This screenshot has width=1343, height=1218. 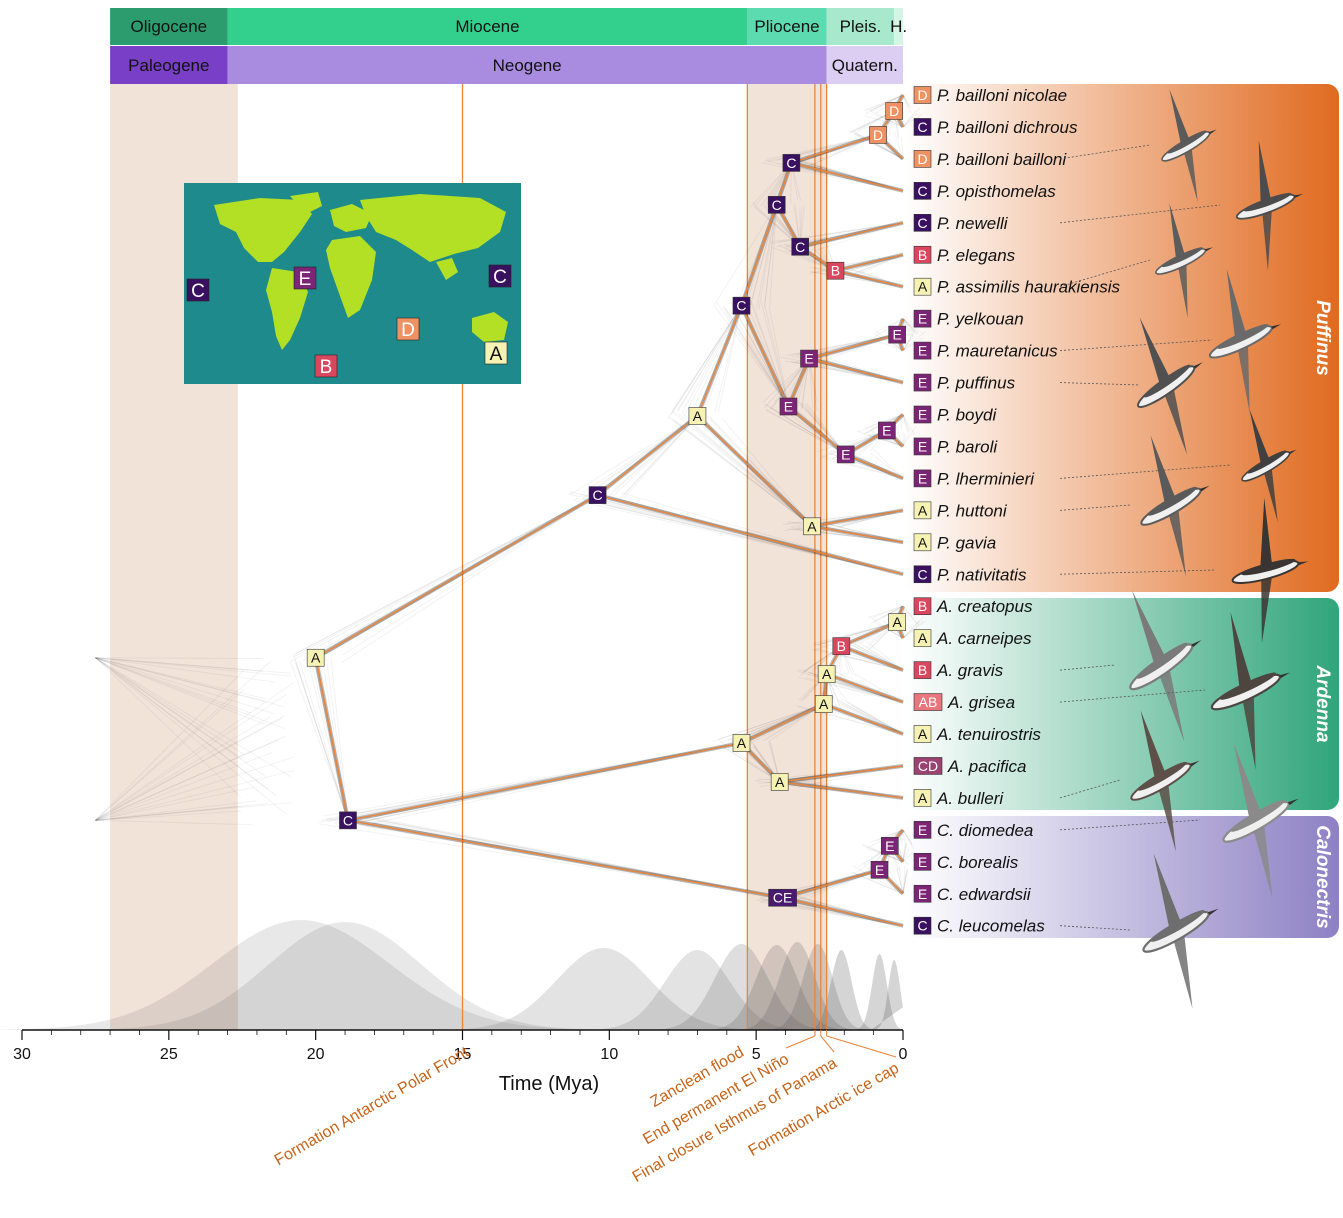 What do you see at coordinates (986, 766) in the screenshot?
I see `taxon-name: A. pacifica` at bounding box center [986, 766].